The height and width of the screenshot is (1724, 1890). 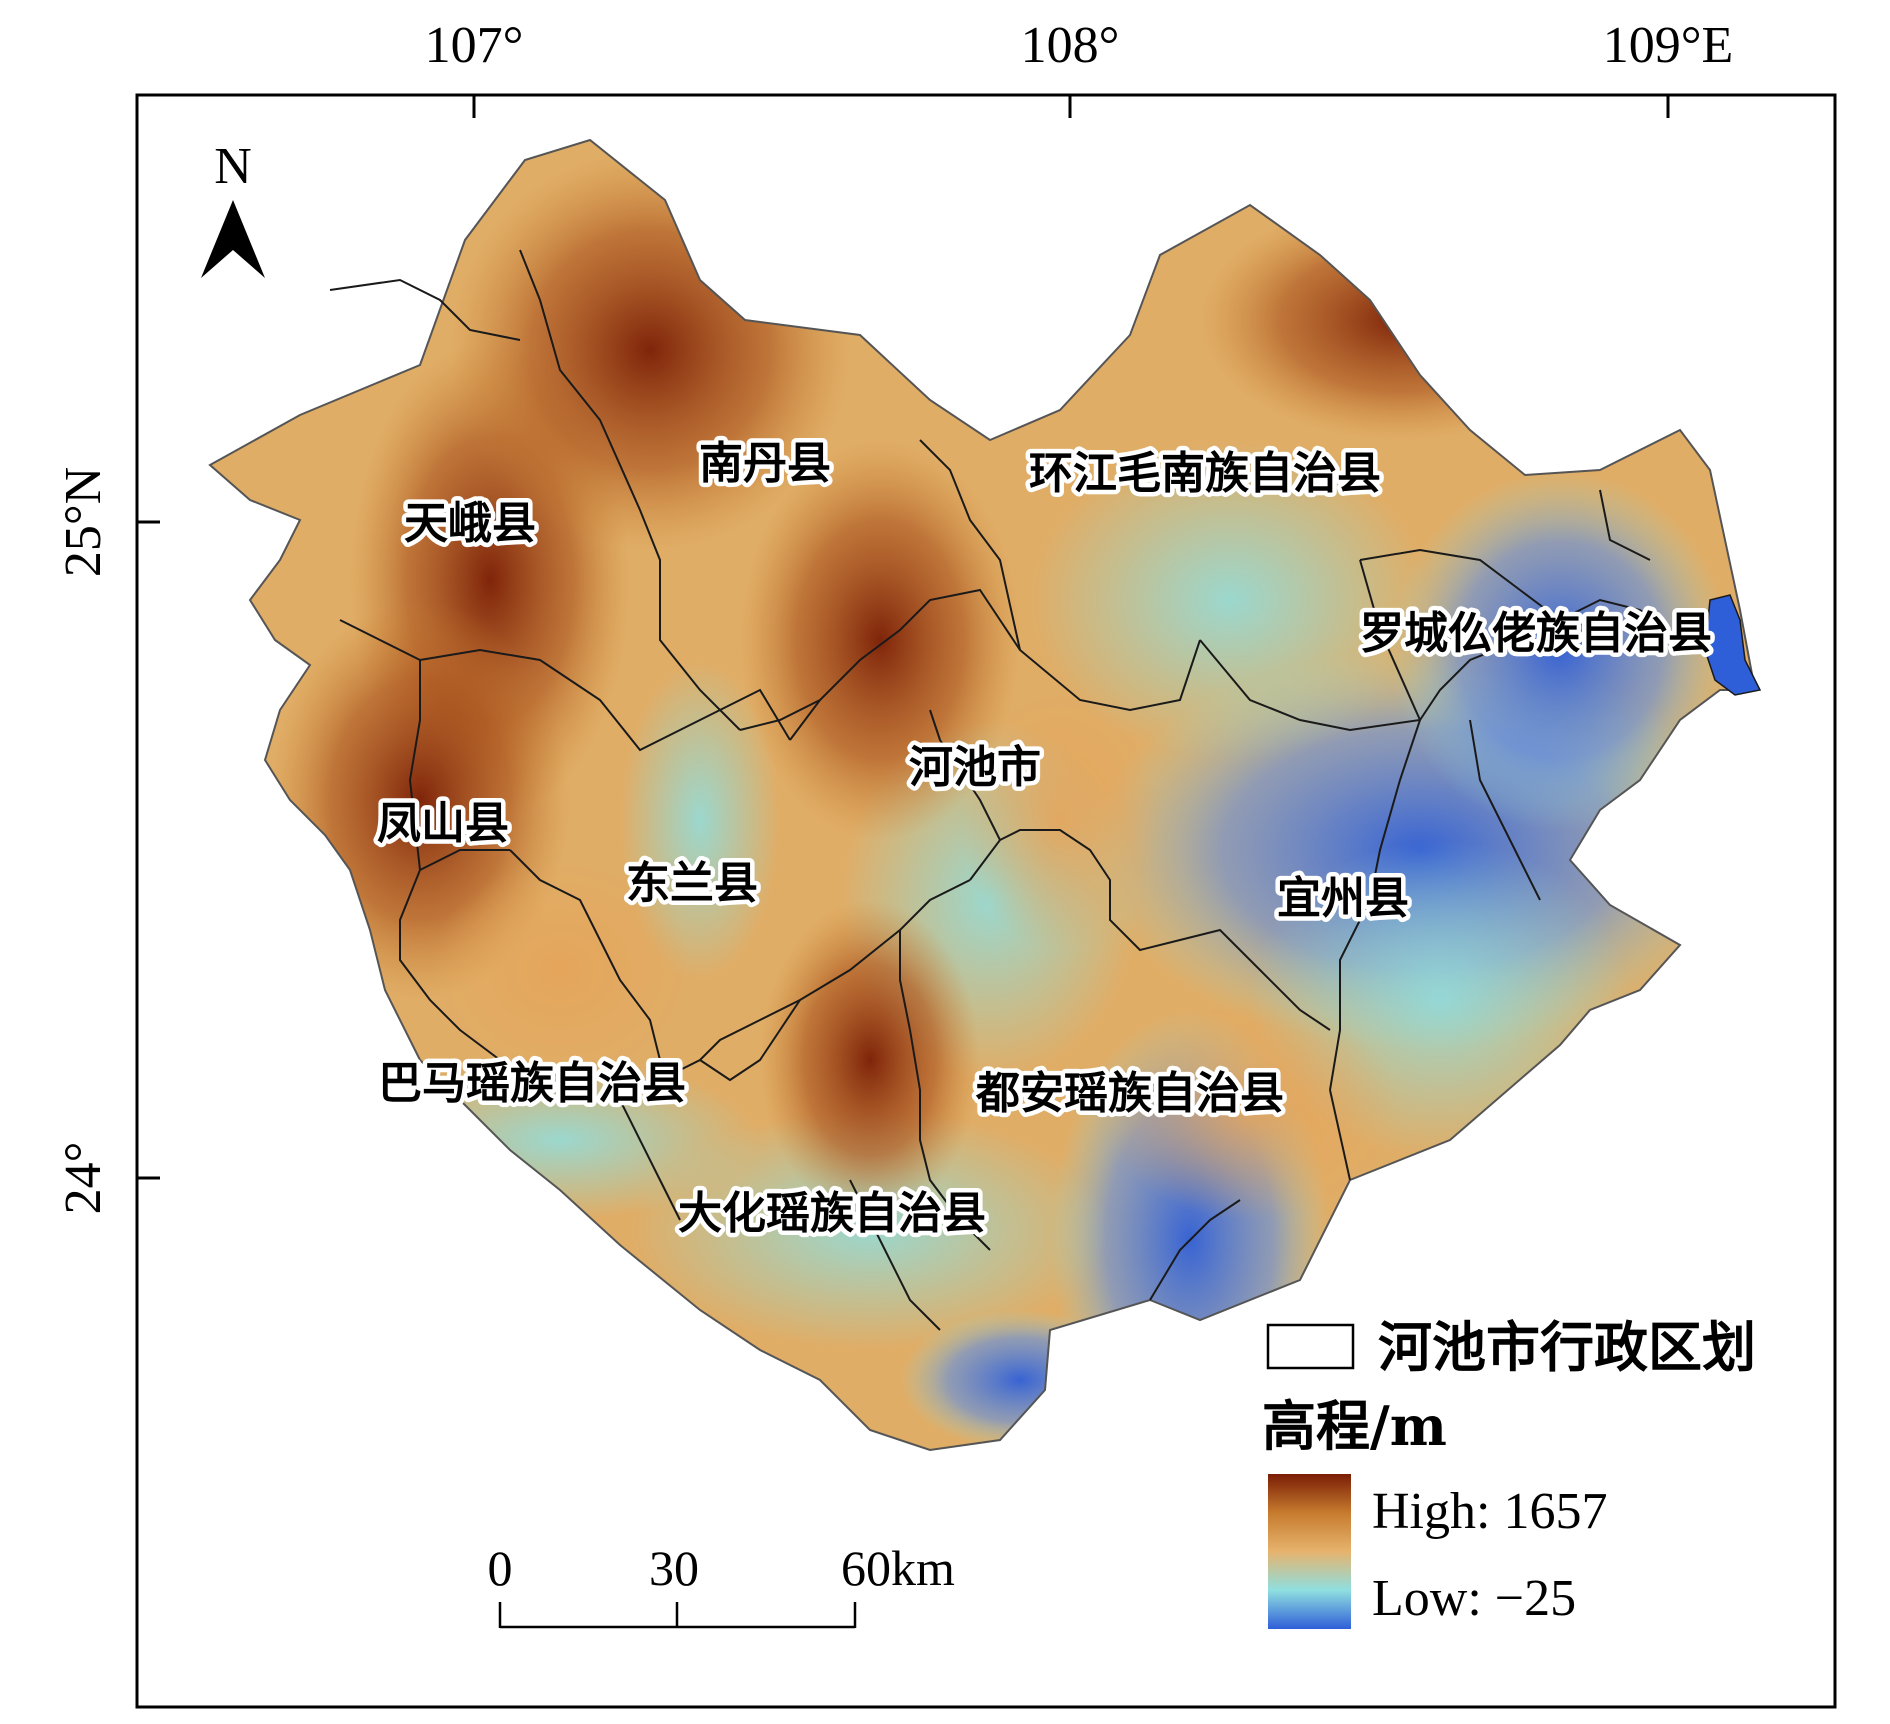 I want to click on county-label-luocheng: 罗城仫佬族自治县, so click(x=1536, y=633).